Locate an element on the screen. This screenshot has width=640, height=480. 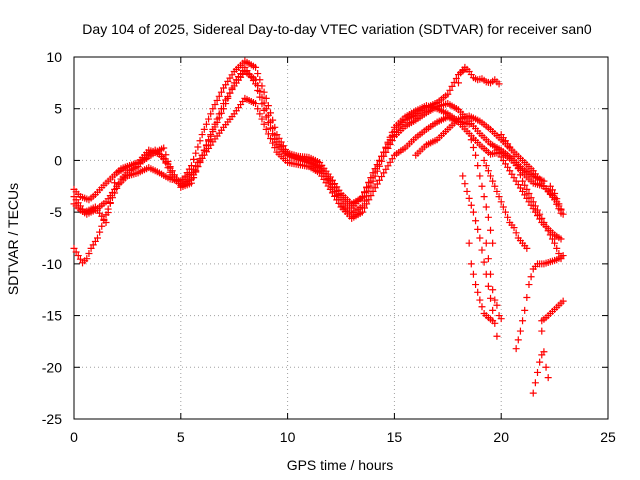
x-tick-label: 25 is located at coordinates (608, 437).